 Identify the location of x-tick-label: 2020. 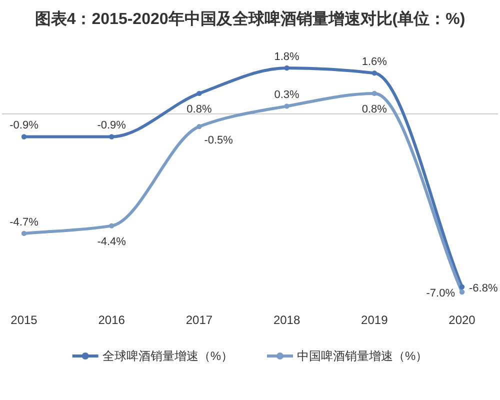
(462, 320).